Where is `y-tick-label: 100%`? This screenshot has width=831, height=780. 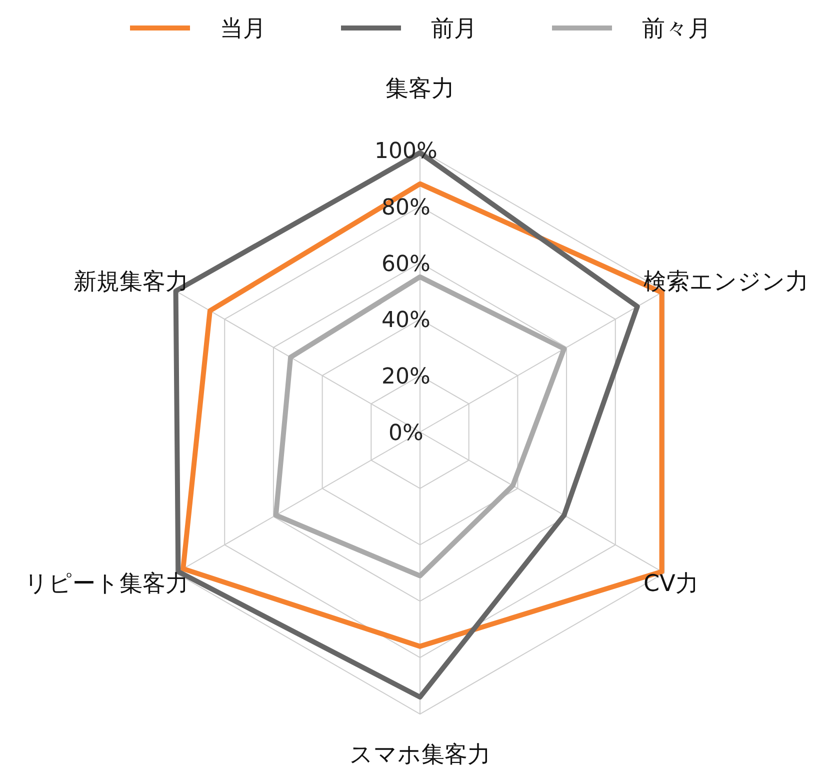 y-tick-label: 100% is located at coordinates (406, 151).